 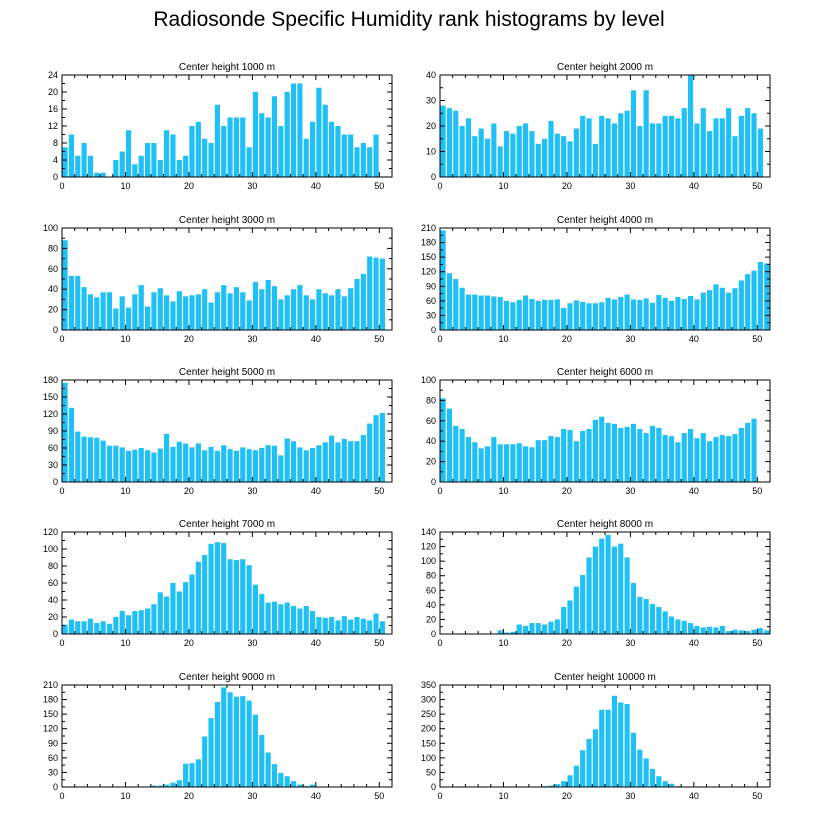 What do you see at coordinates (431, 441) in the screenshot?
I see `y-tick-label: 40` at bounding box center [431, 441].